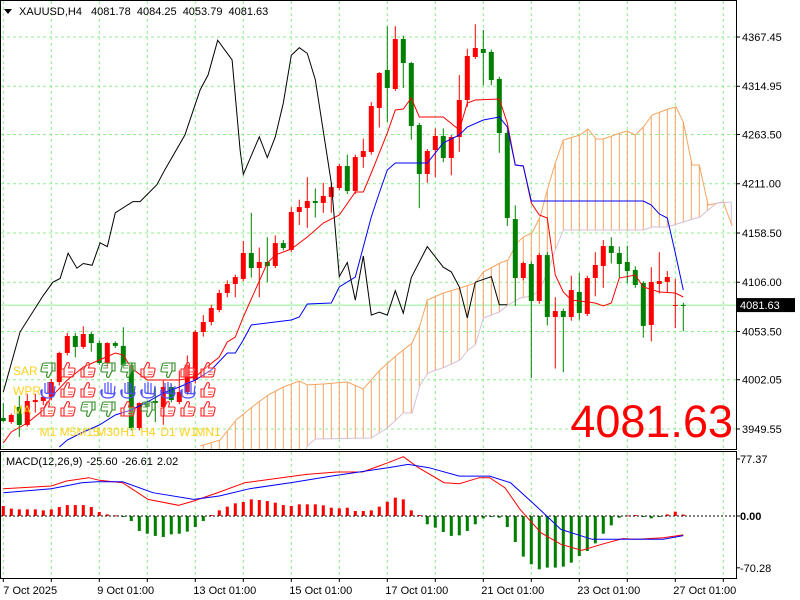 The image size is (800, 600). Describe the element at coordinates (125, 591) in the screenshot. I see `time-axis-label: 9 Oct 01:00` at that location.